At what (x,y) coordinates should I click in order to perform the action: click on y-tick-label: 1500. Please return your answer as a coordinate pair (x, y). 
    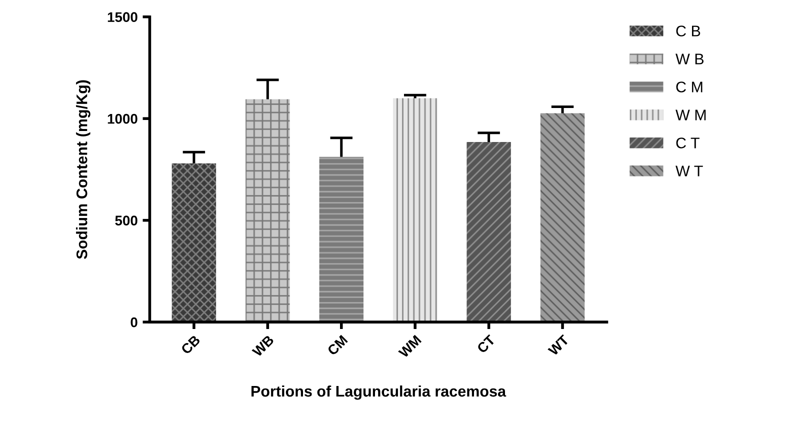
    Looking at the image, I should click on (123, 17).